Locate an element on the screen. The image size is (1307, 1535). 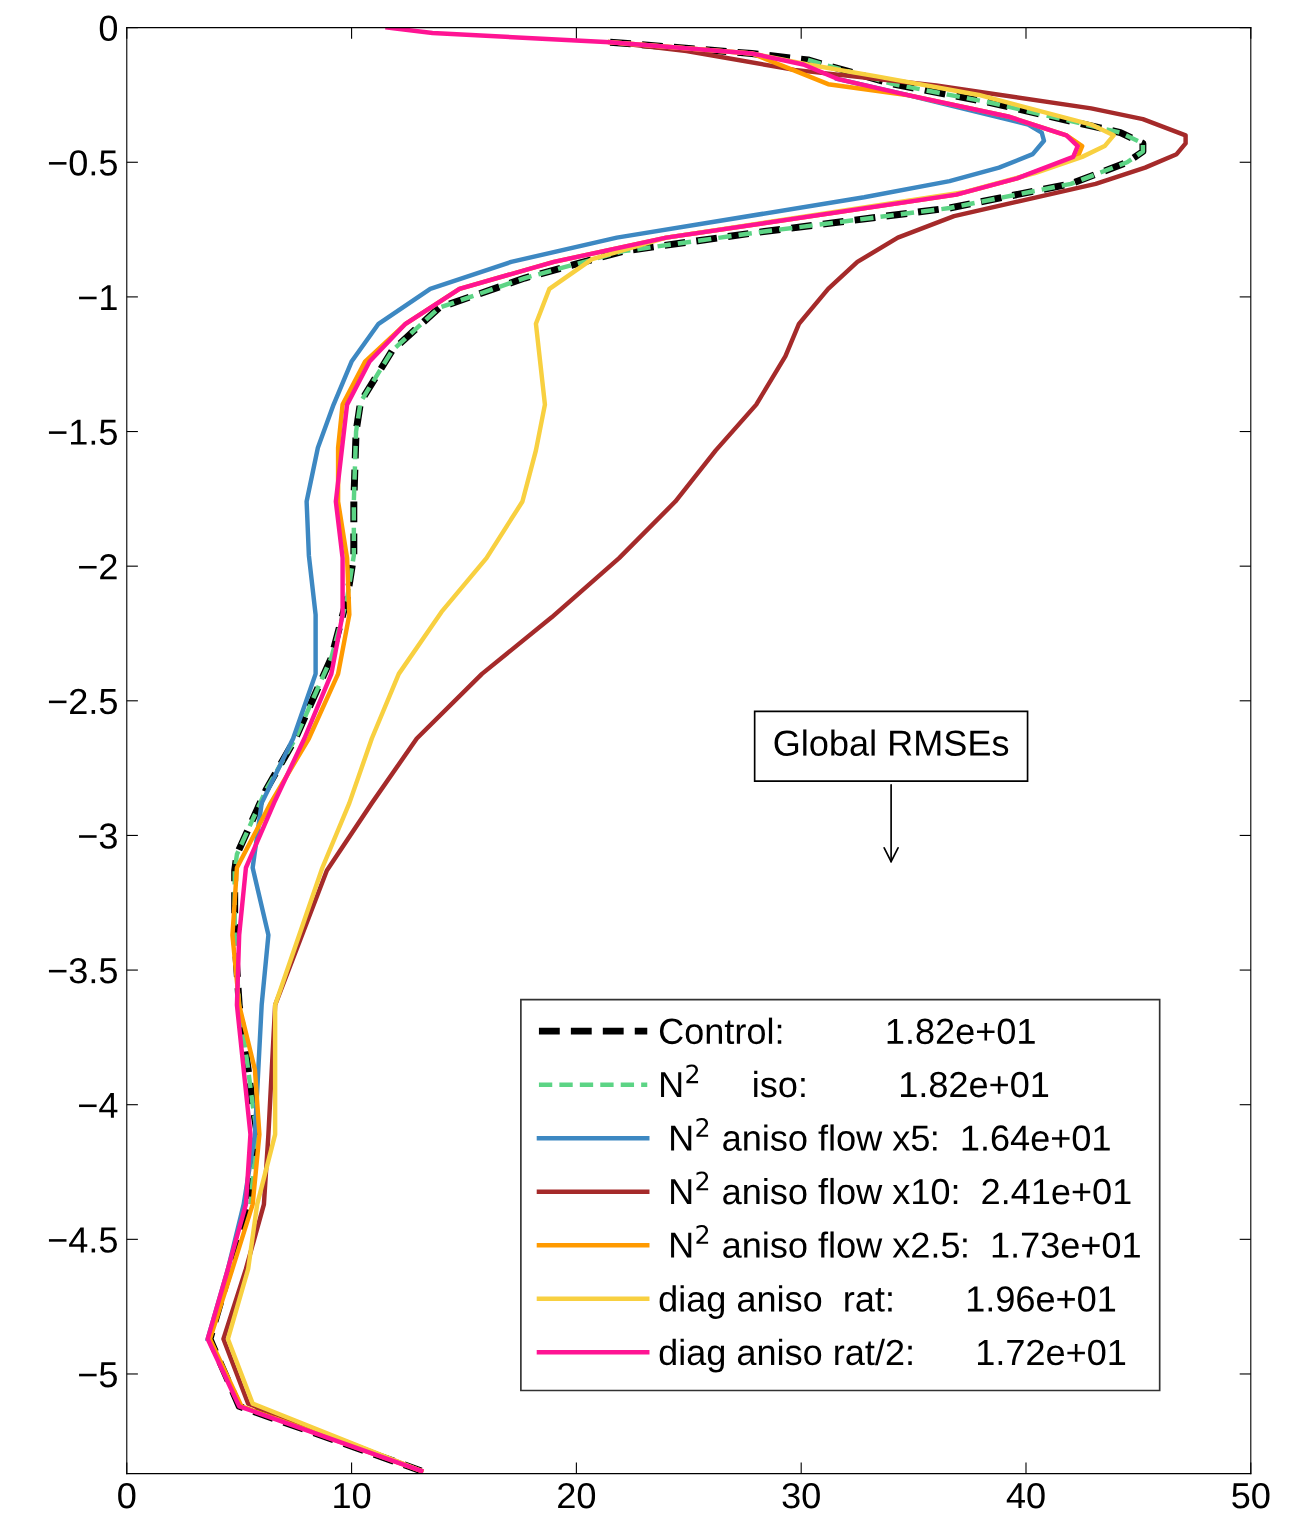
legend-label: diag aniso rat/2: 1.72e+01 is located at coordinates (892, 1355).